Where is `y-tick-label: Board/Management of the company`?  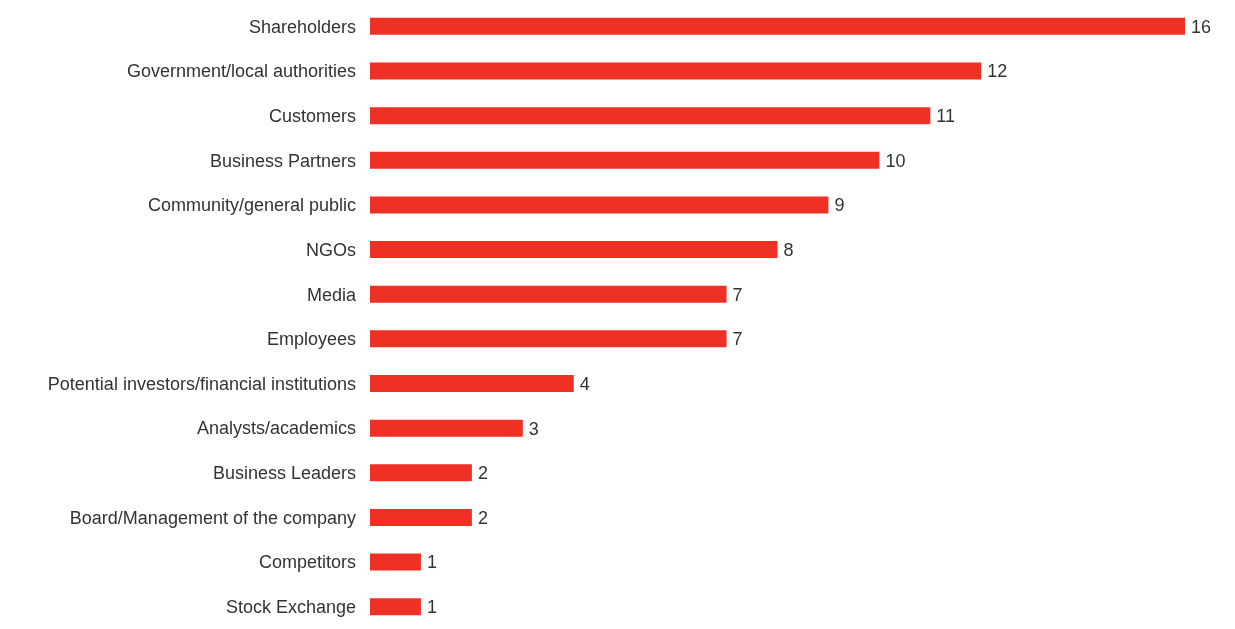 y-tick-label: Board/Management of the company is located at coordinates (212, 517).